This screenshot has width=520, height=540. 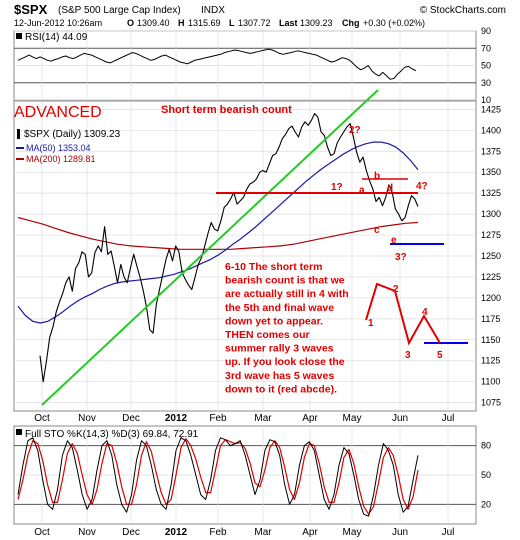 I want to click on stochastic-x-tick-label: Apr, so click(x=310, y=532).